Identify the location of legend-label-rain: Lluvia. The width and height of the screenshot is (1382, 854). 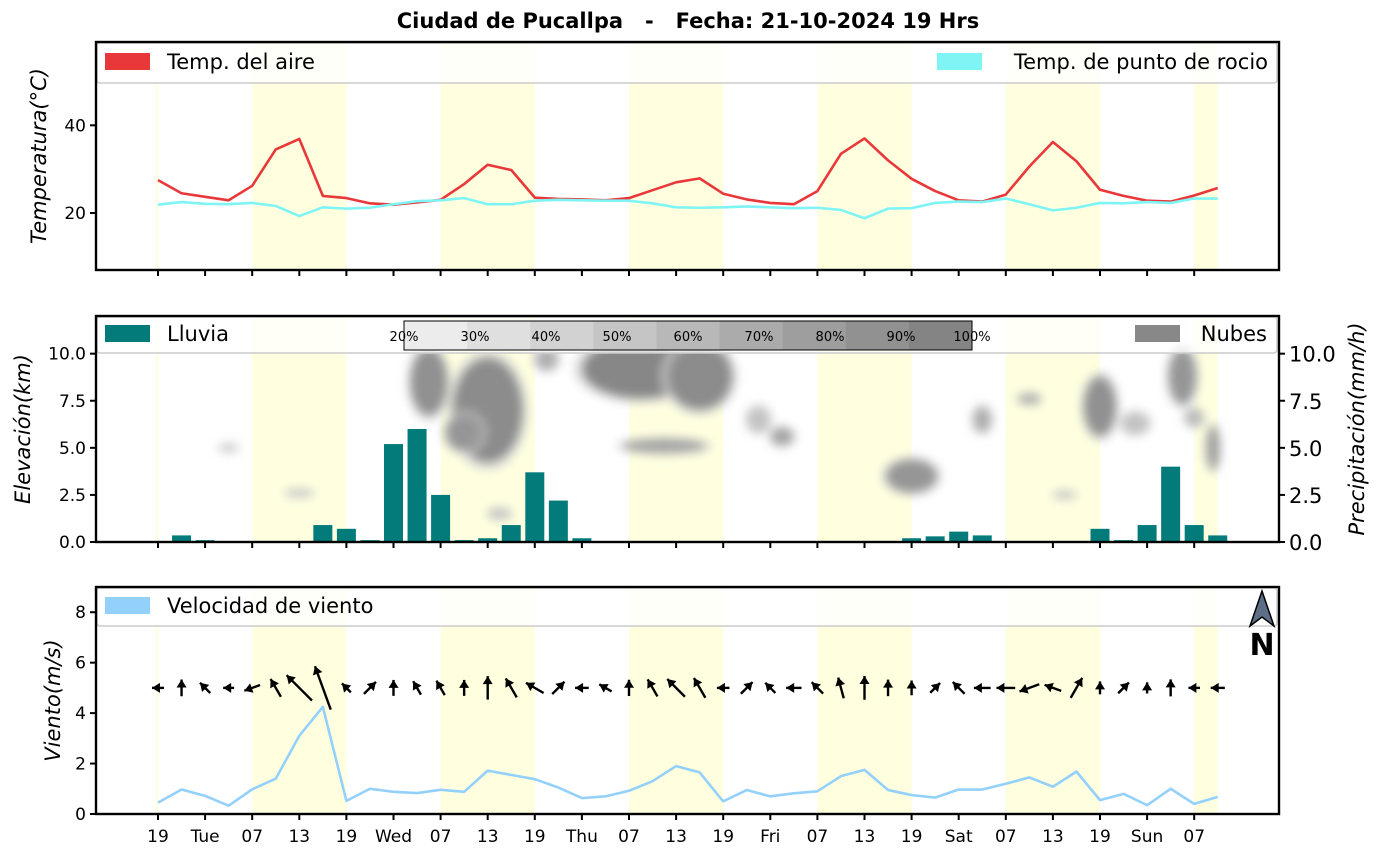
(198, 334).